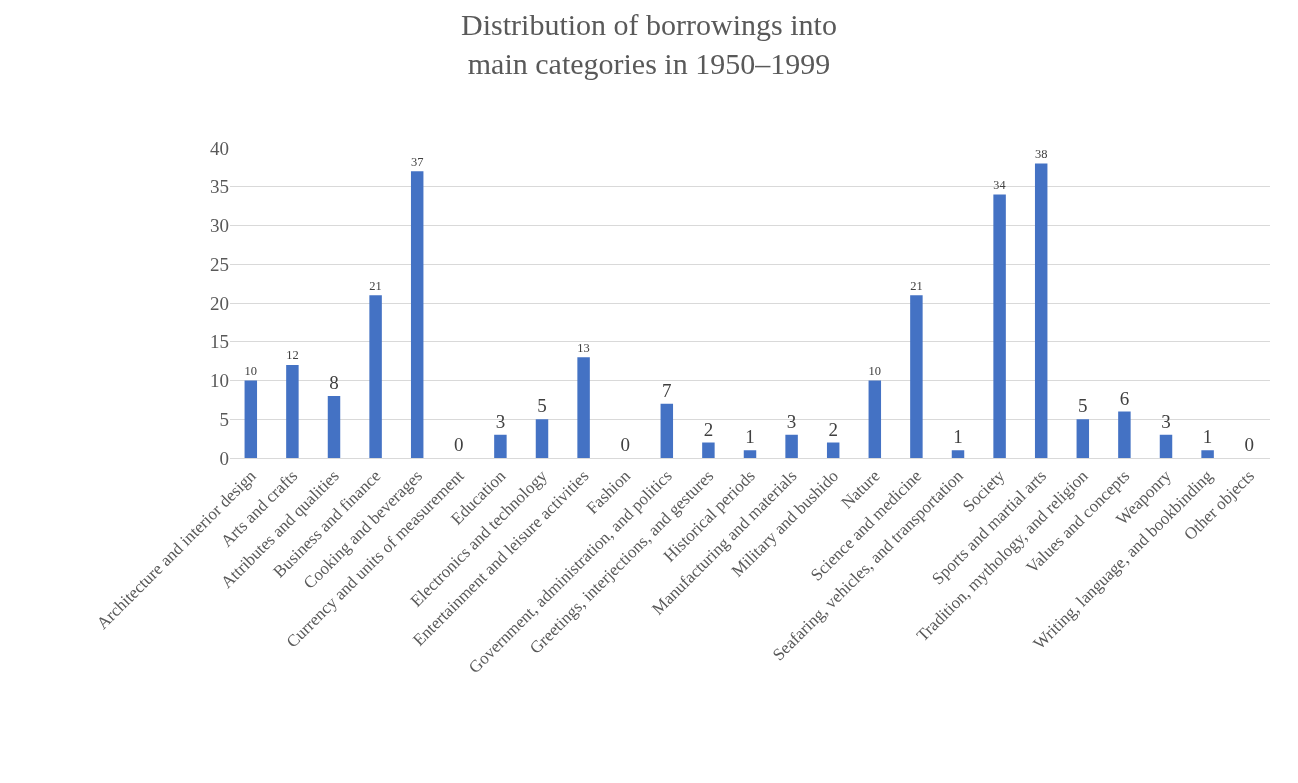 Image resolution: width=1298 pixels, height=783 pixels. Describe the element at coordinates (219, 303) in the screenshot. I see `y-tick-label: 20` at that location.